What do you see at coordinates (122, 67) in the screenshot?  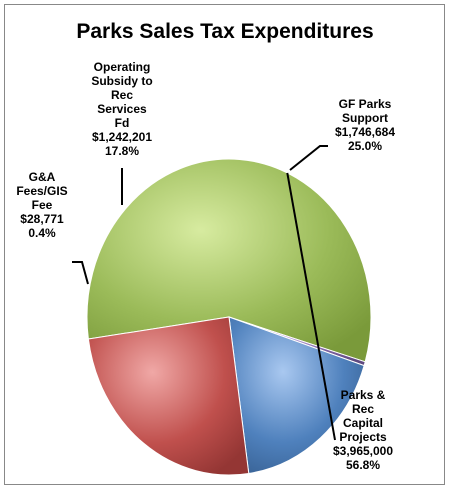 I see `label-line: Operating` at bounding box center [122, 67].